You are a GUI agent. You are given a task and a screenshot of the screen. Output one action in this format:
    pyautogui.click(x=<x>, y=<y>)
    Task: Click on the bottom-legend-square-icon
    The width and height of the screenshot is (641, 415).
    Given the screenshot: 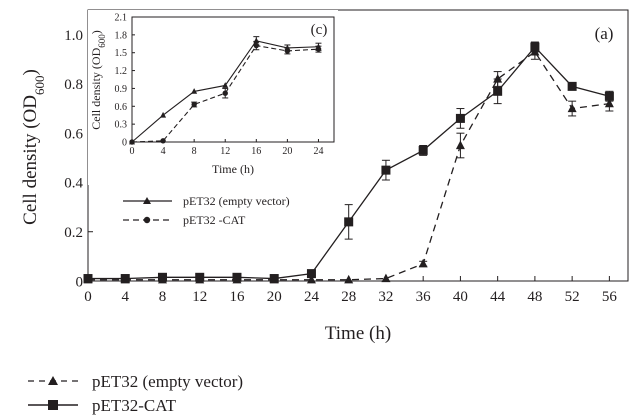 What is the action you would take?
    pyautogui.click(x=53, y=405)
    